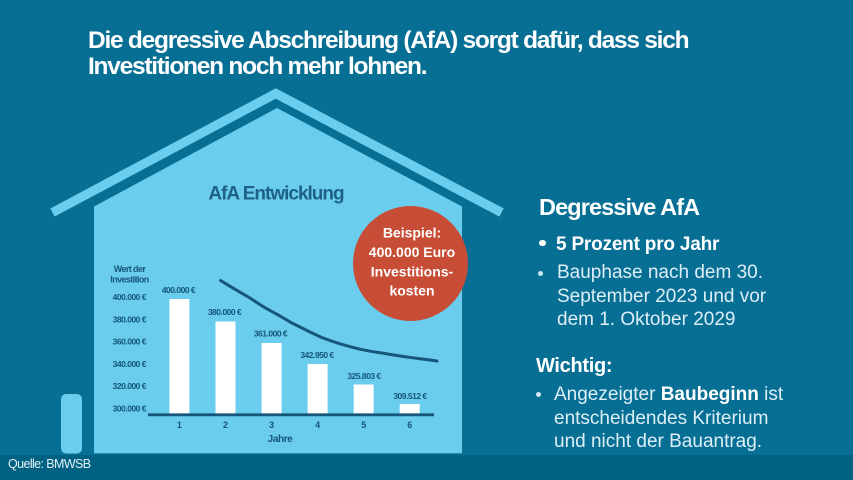  Describe the element at coordinates (317, 425) in the screenshot. I see `svg-text: 4` at that location.